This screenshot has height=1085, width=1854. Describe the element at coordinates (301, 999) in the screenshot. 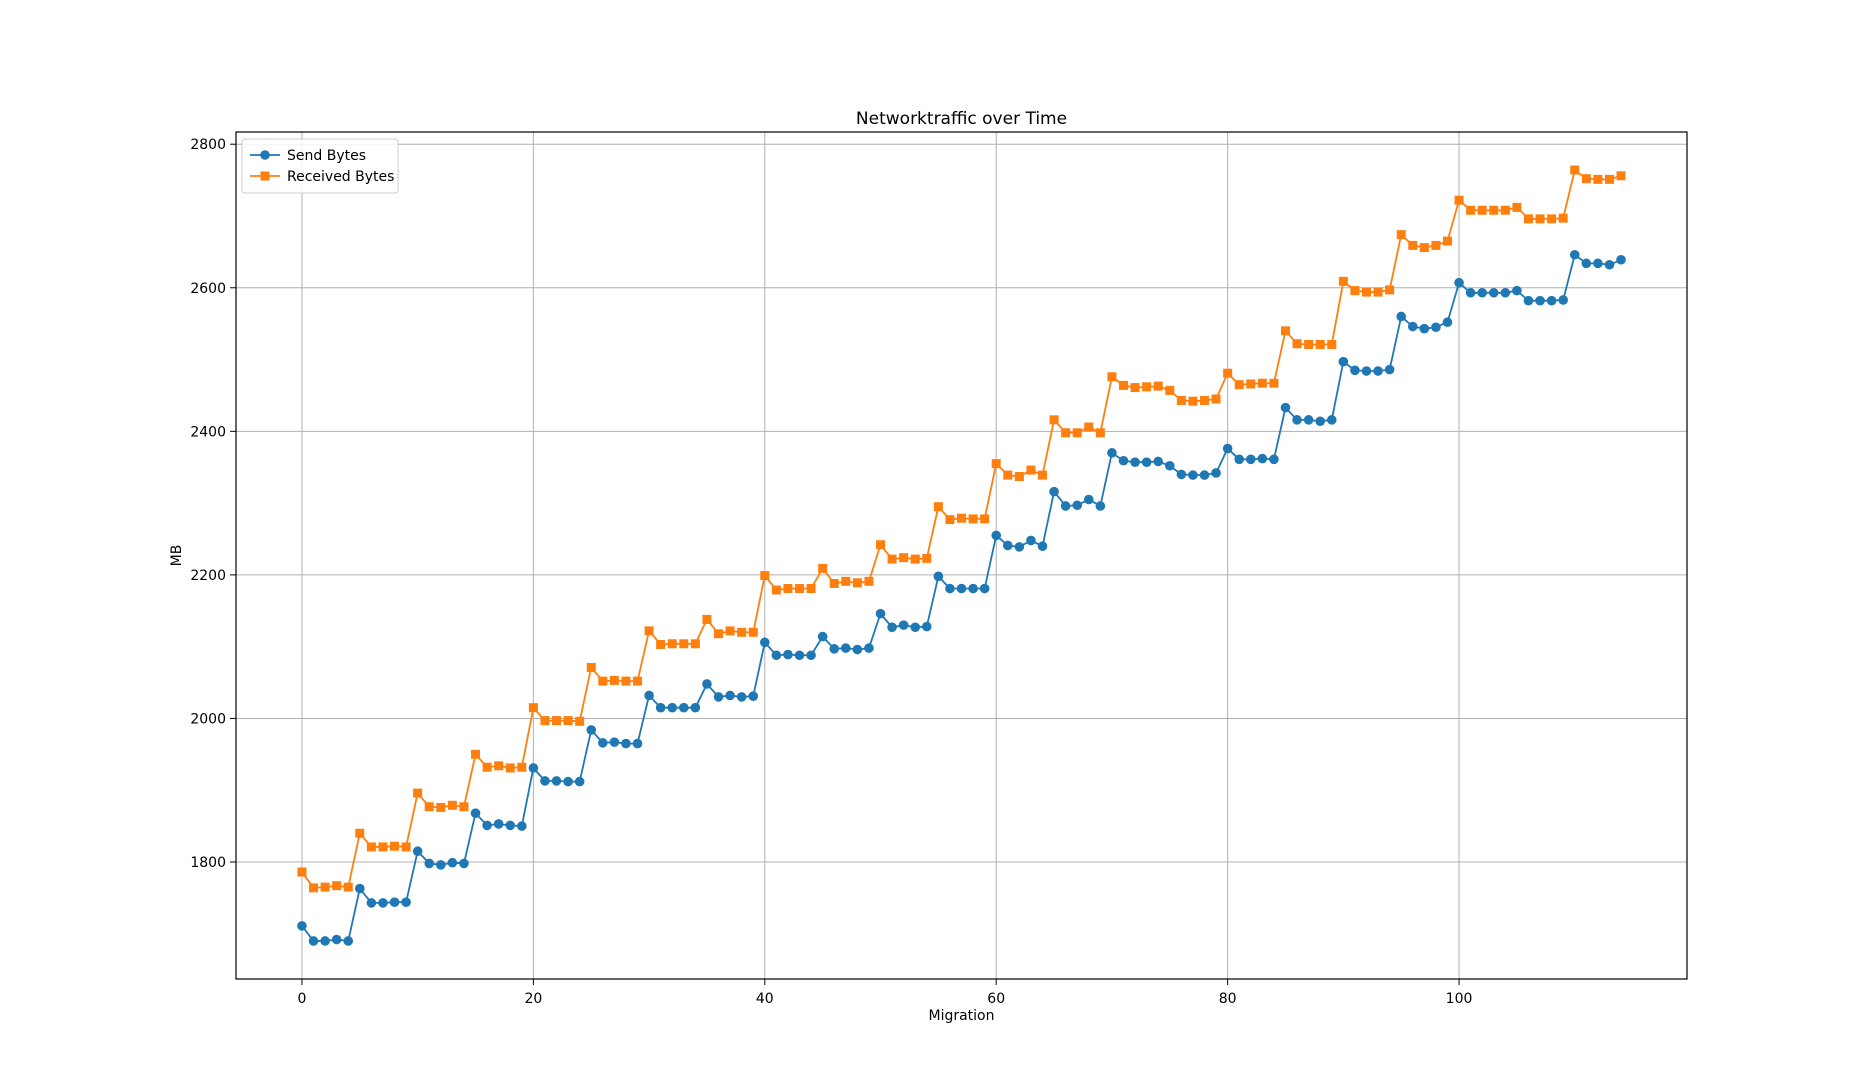

I see `x-tick-label: 0` at that location.